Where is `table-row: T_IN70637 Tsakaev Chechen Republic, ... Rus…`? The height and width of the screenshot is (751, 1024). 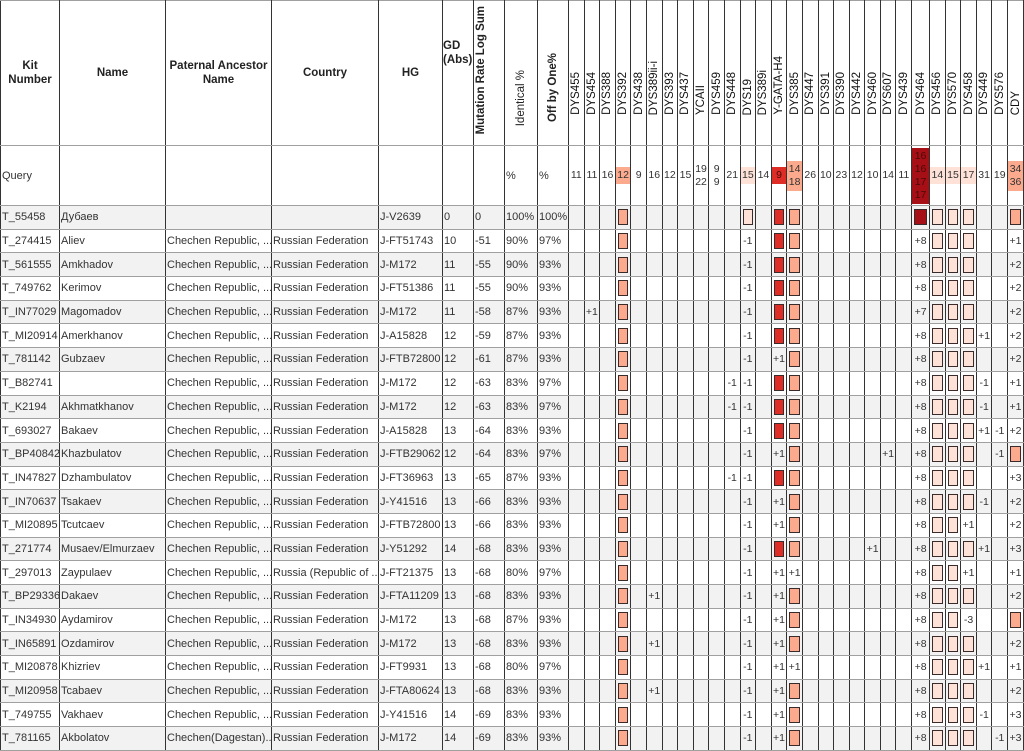 table-row: T_IN70637 Tsakaev Chechen Republic, ... Rus… is located at coordinates (512, 501).